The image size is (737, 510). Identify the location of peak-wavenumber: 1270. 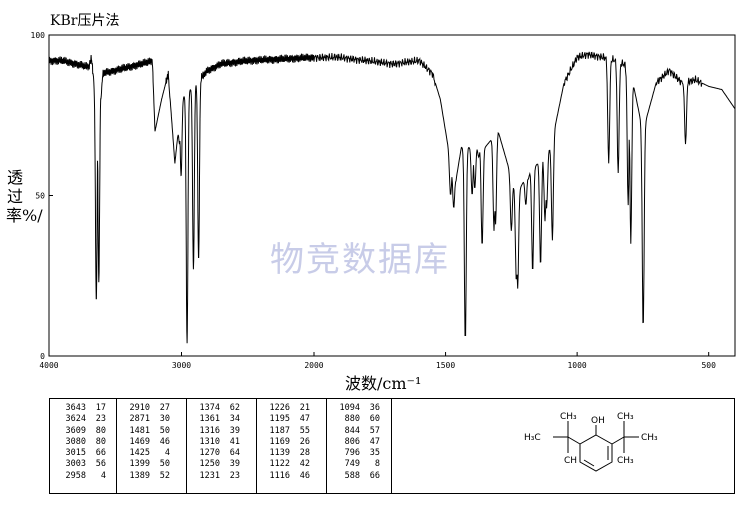
(209, 453).